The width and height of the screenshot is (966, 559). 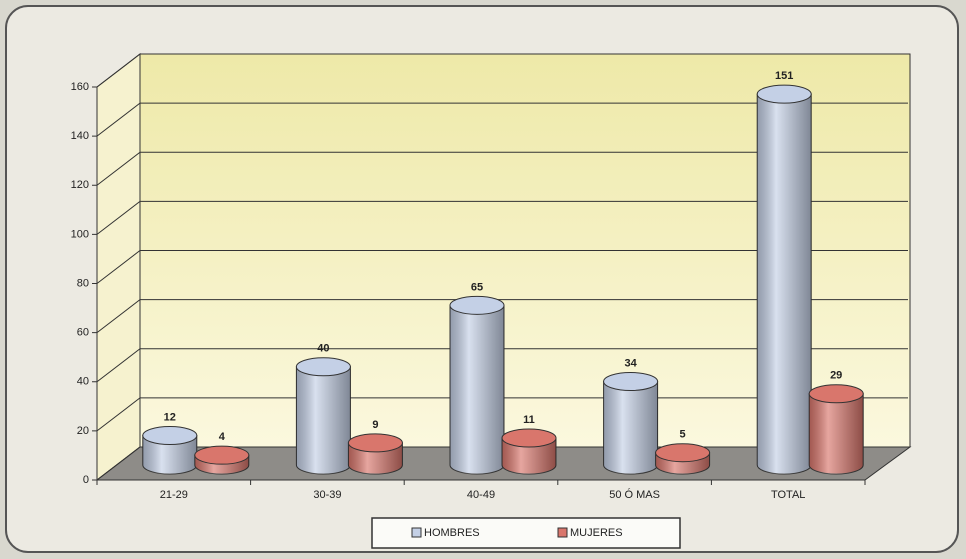 I want to click on value-label: 12, so click(x=170, y=417).